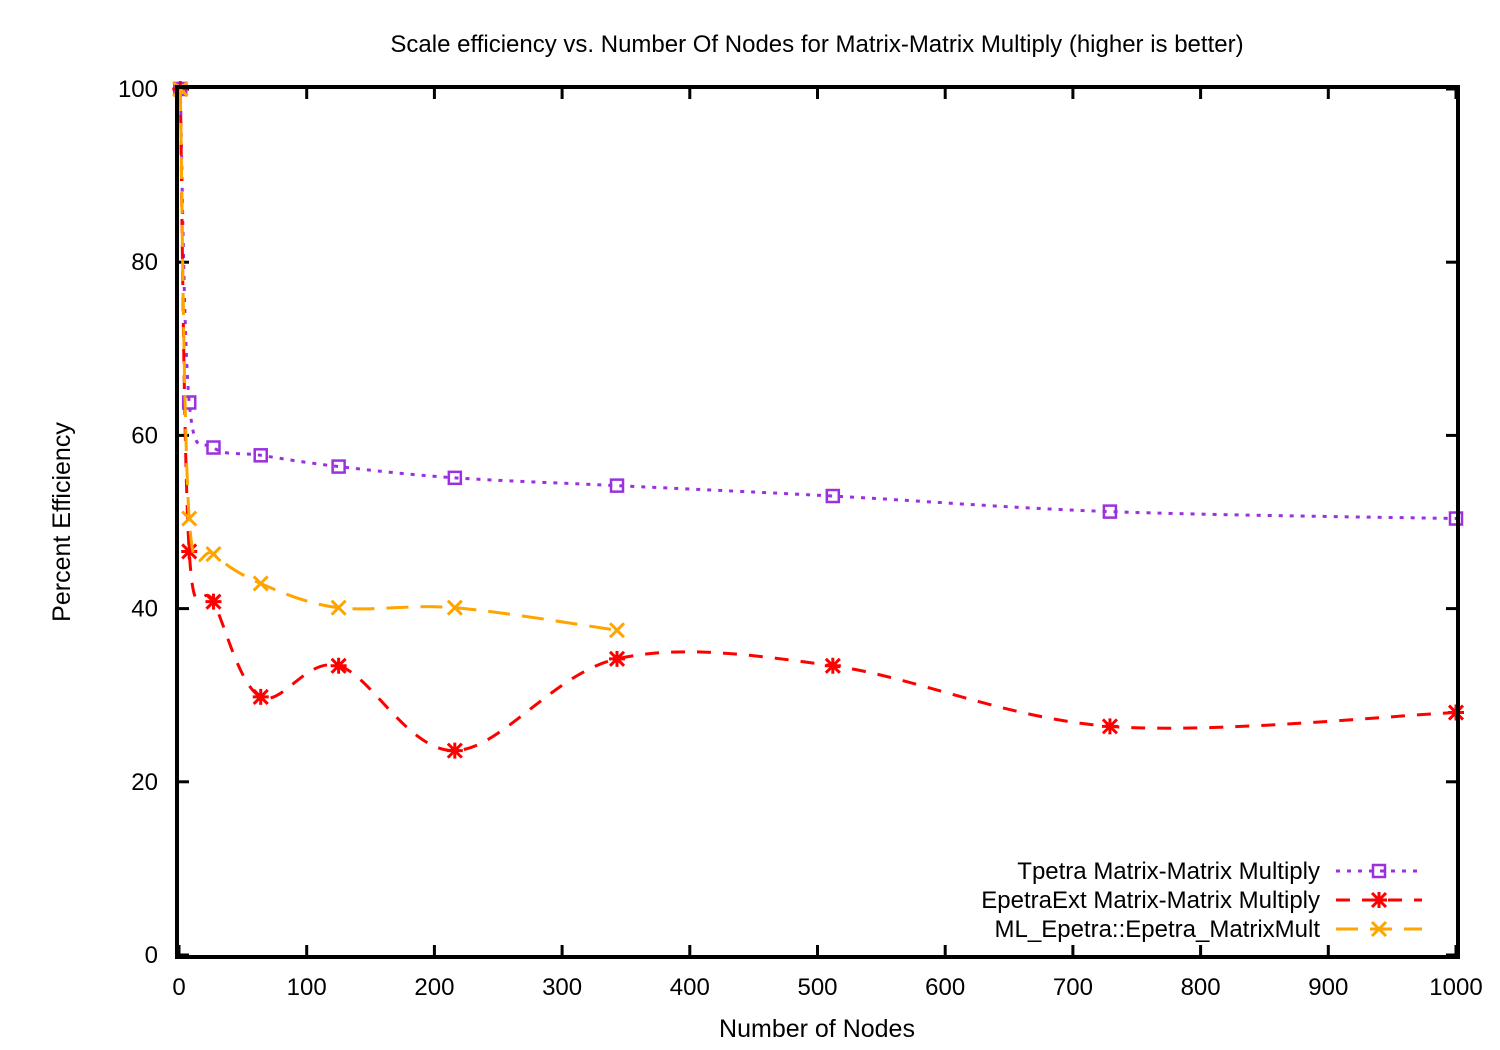 This screenshot has width=1500, height=1050. Describe the element at coordinates (817, 1029) in the screenshot. I see `x-axis-label: Number of Nodes` at that location.